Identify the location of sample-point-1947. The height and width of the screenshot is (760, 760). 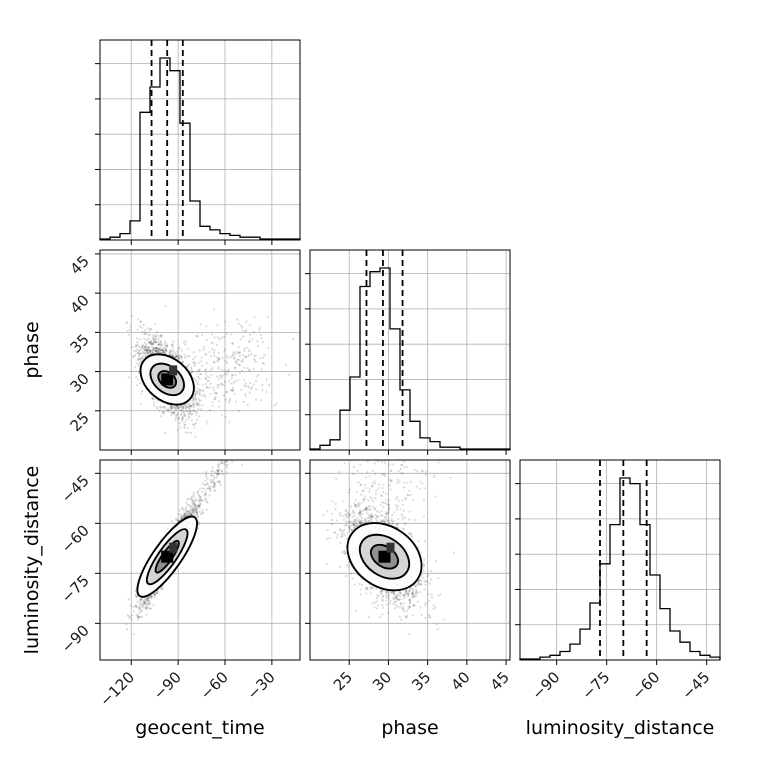
(179, 514).